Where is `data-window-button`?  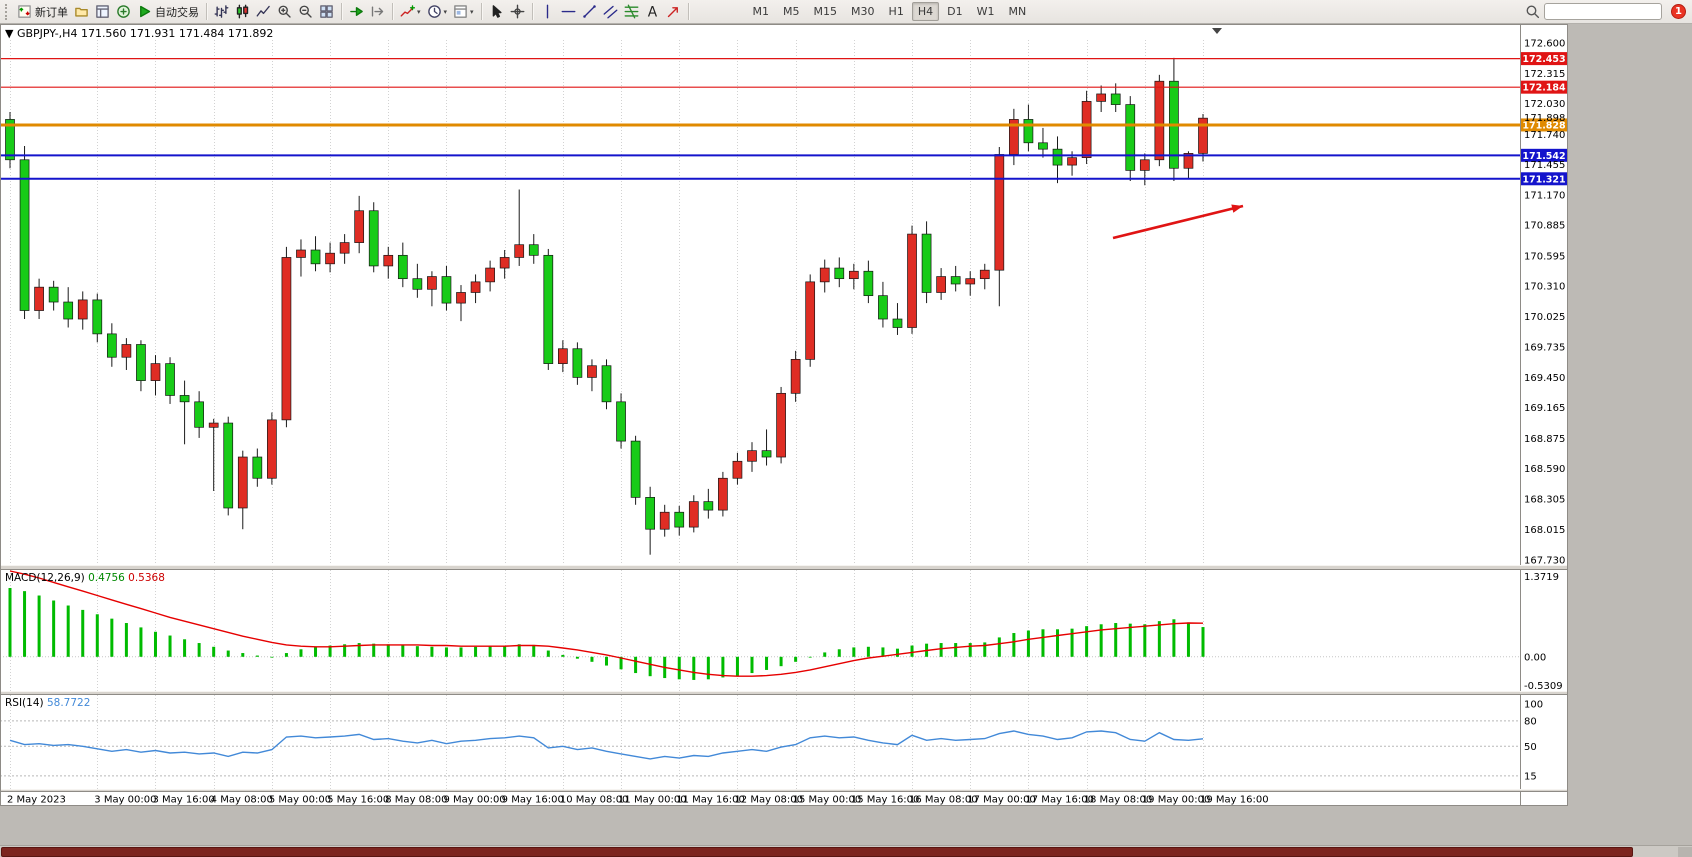
data-window-button is located at coordinates (102, 12).